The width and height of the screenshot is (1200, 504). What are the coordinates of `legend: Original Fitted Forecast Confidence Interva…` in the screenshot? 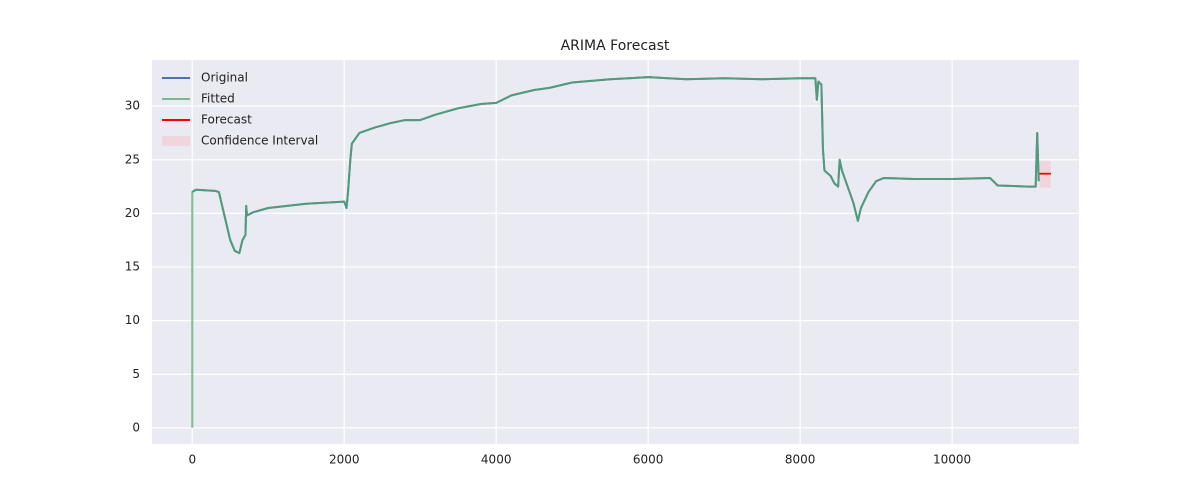 It's located at (240, 109).